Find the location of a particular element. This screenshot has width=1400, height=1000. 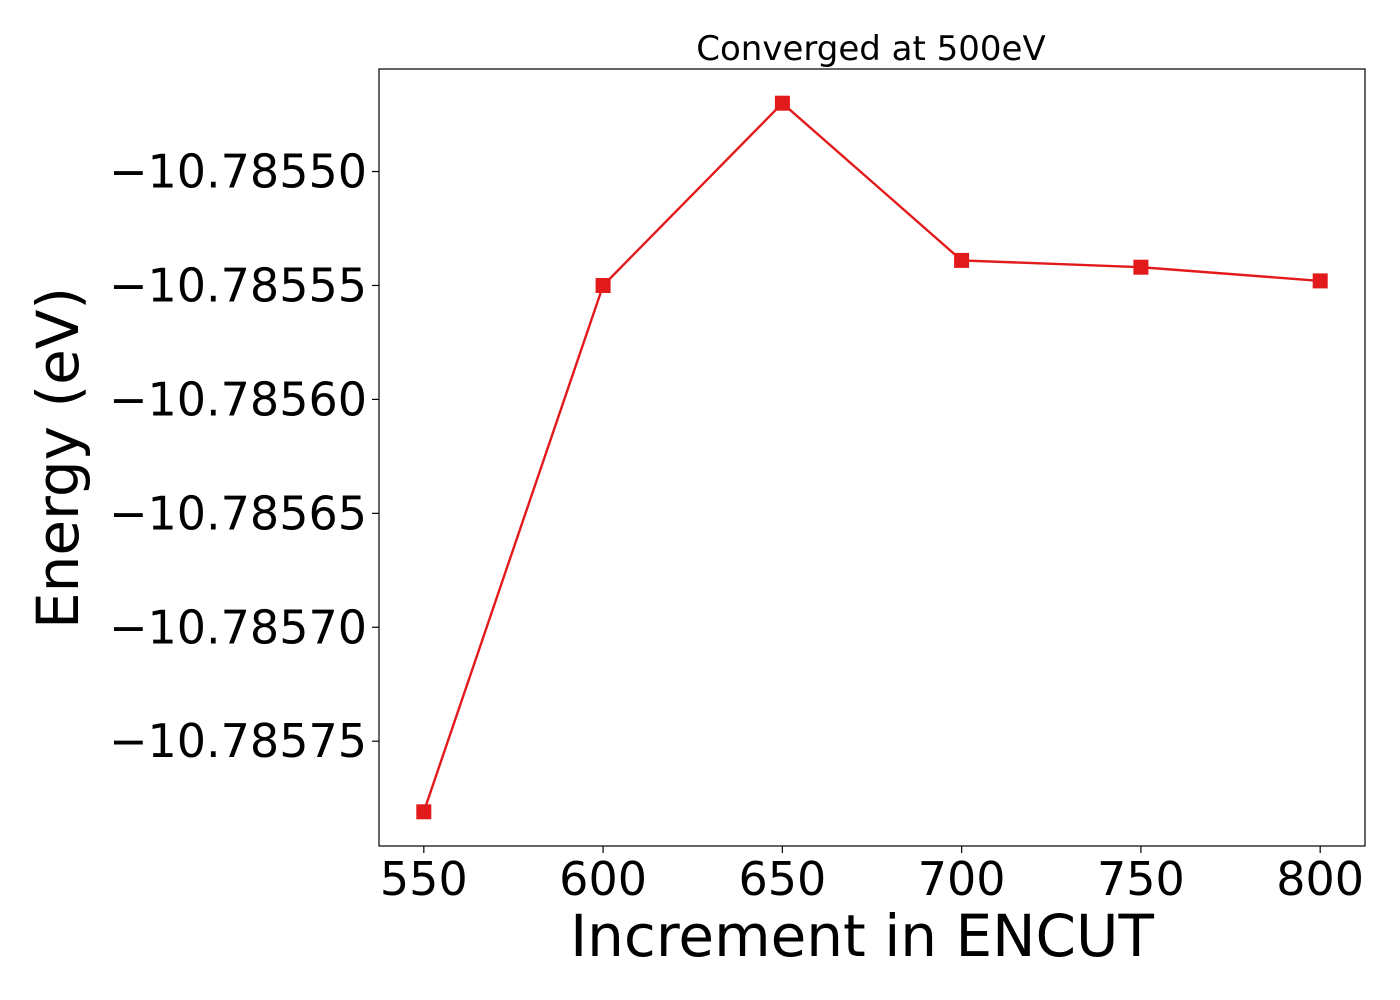

x-tick-label: 550 is located at coordinates (424, 879).